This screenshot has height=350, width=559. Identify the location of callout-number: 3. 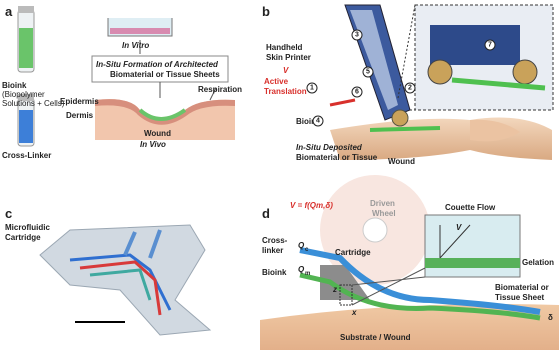
(357, 35).